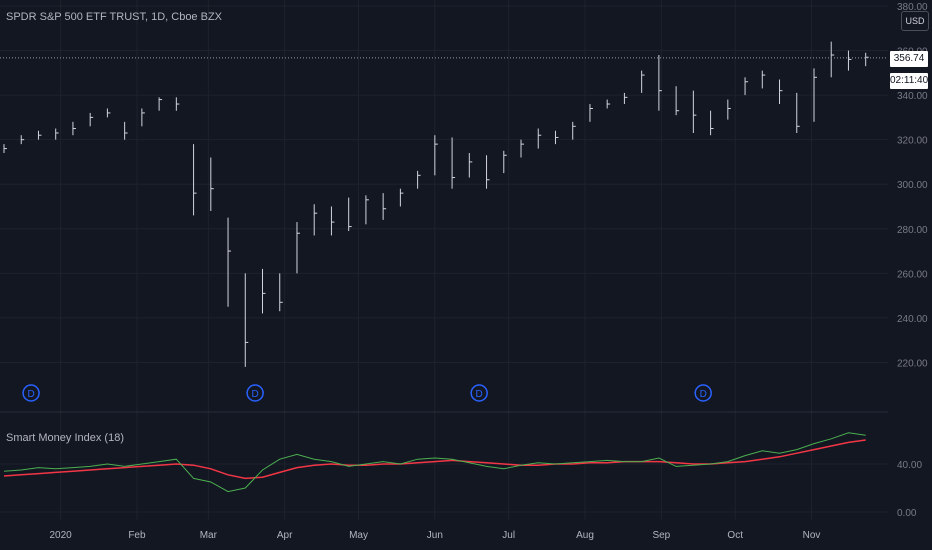  What do you see at coordinates (661, 535) in the screenshot?
I see `time-tick-label: Sep` at bounding box center [661, 535].